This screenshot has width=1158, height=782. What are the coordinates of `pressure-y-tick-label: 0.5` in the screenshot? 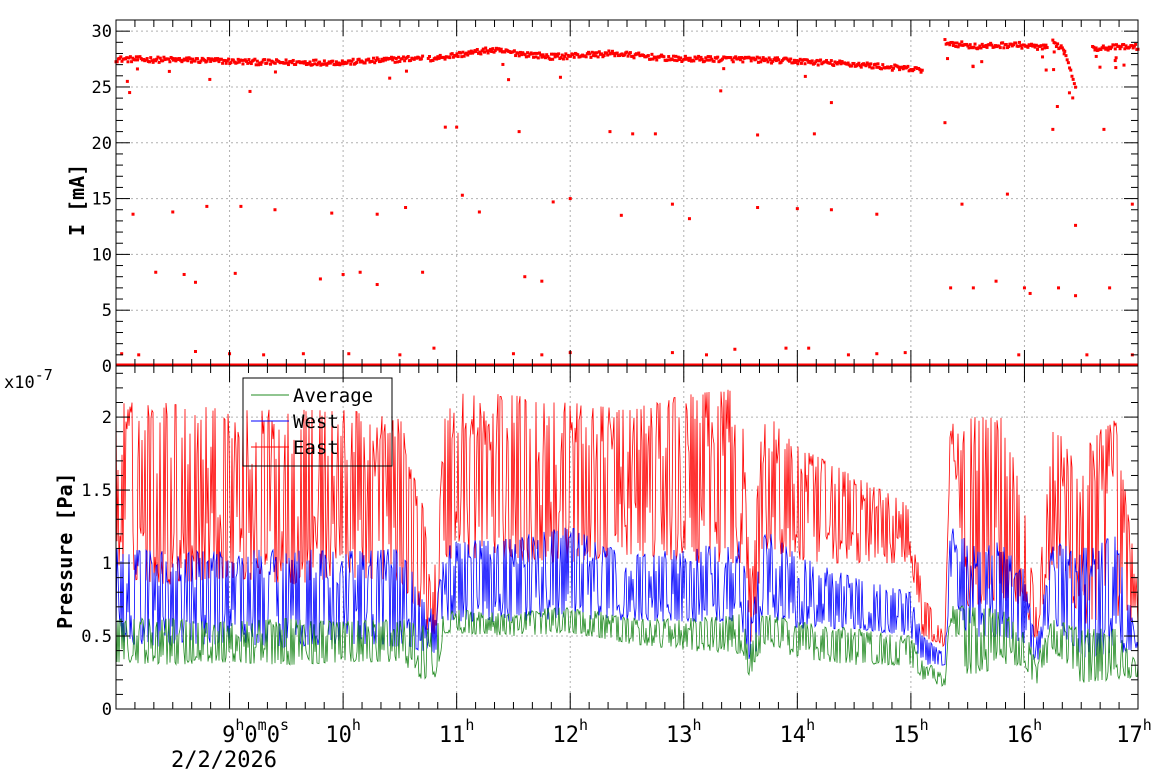 It's located at (96, 637).